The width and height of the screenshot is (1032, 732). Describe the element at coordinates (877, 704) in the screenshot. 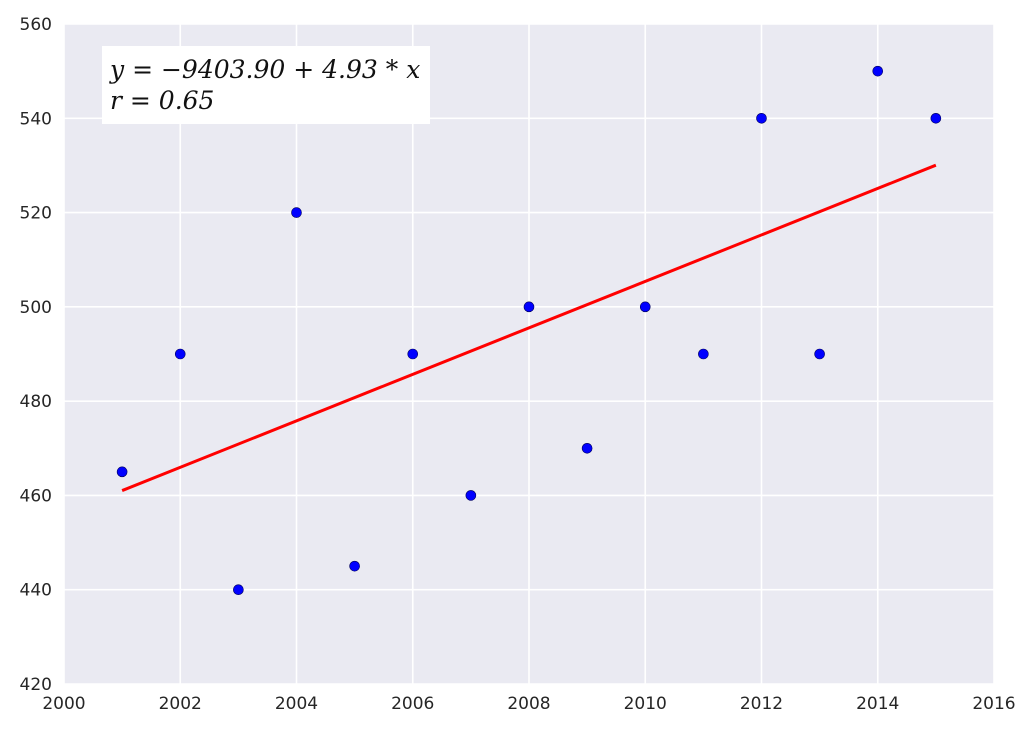

I see `x-tick-label: 2014` at that location.